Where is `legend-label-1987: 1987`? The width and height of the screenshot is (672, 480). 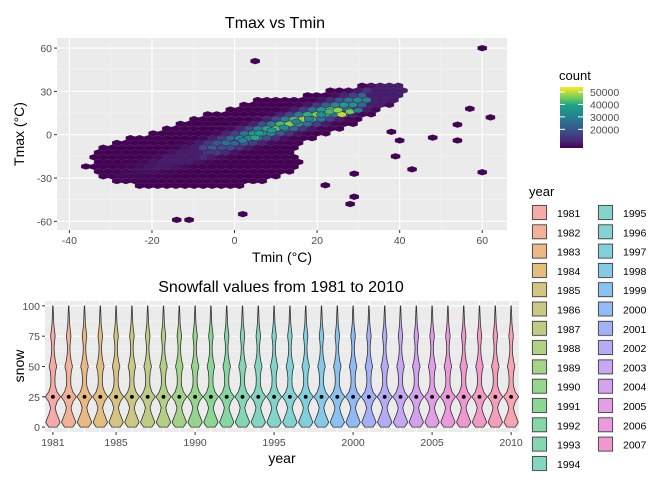 legend-label-1987: 1987 is located at coordinates (569, 330).